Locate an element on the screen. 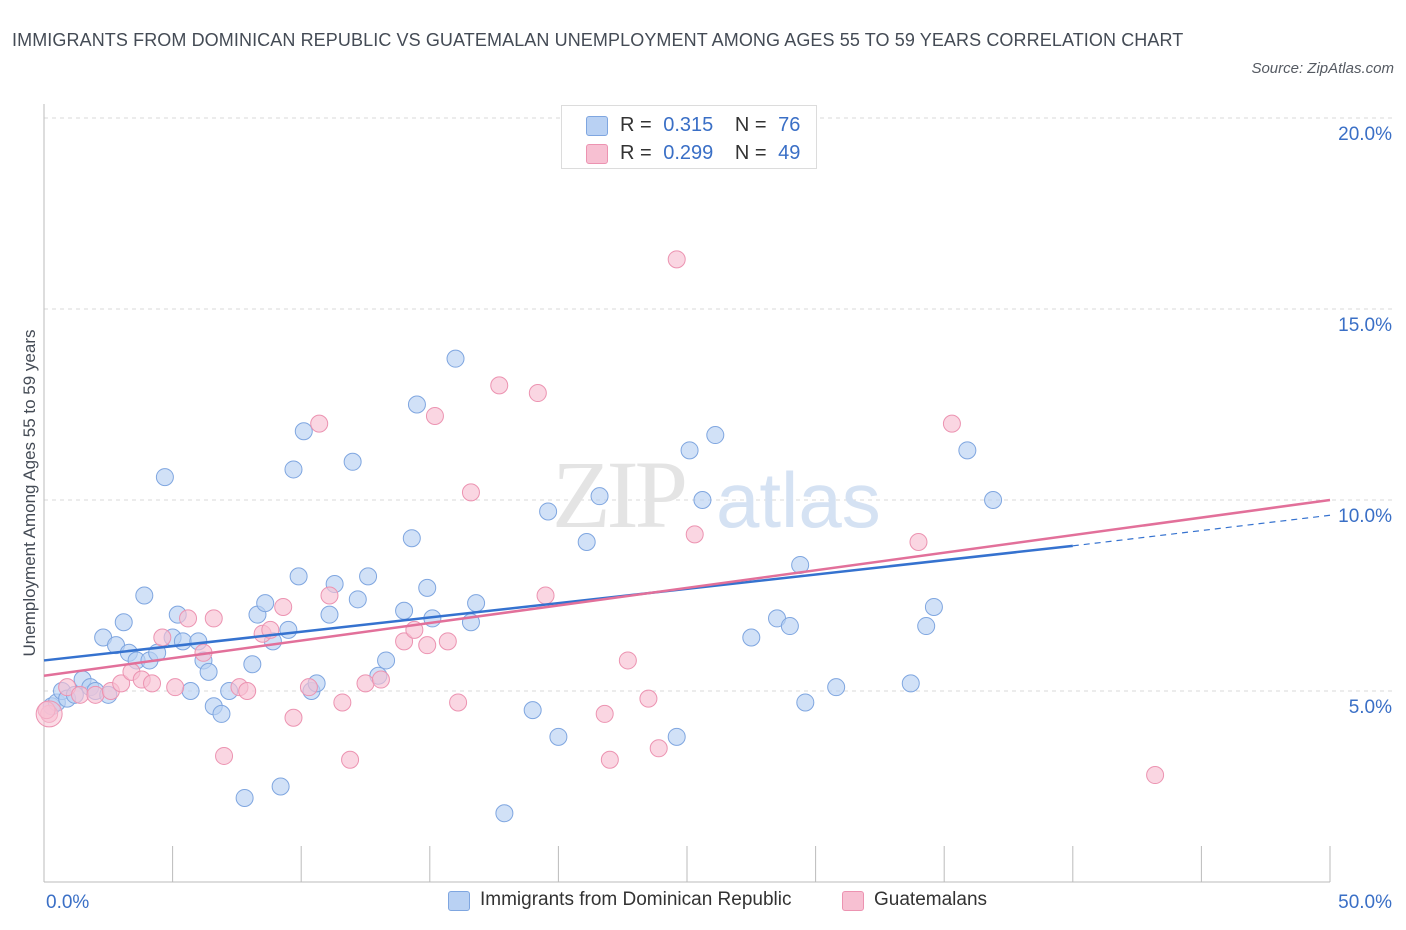  y-tick-label: 20.0% is located at coordinates (1365, 134).